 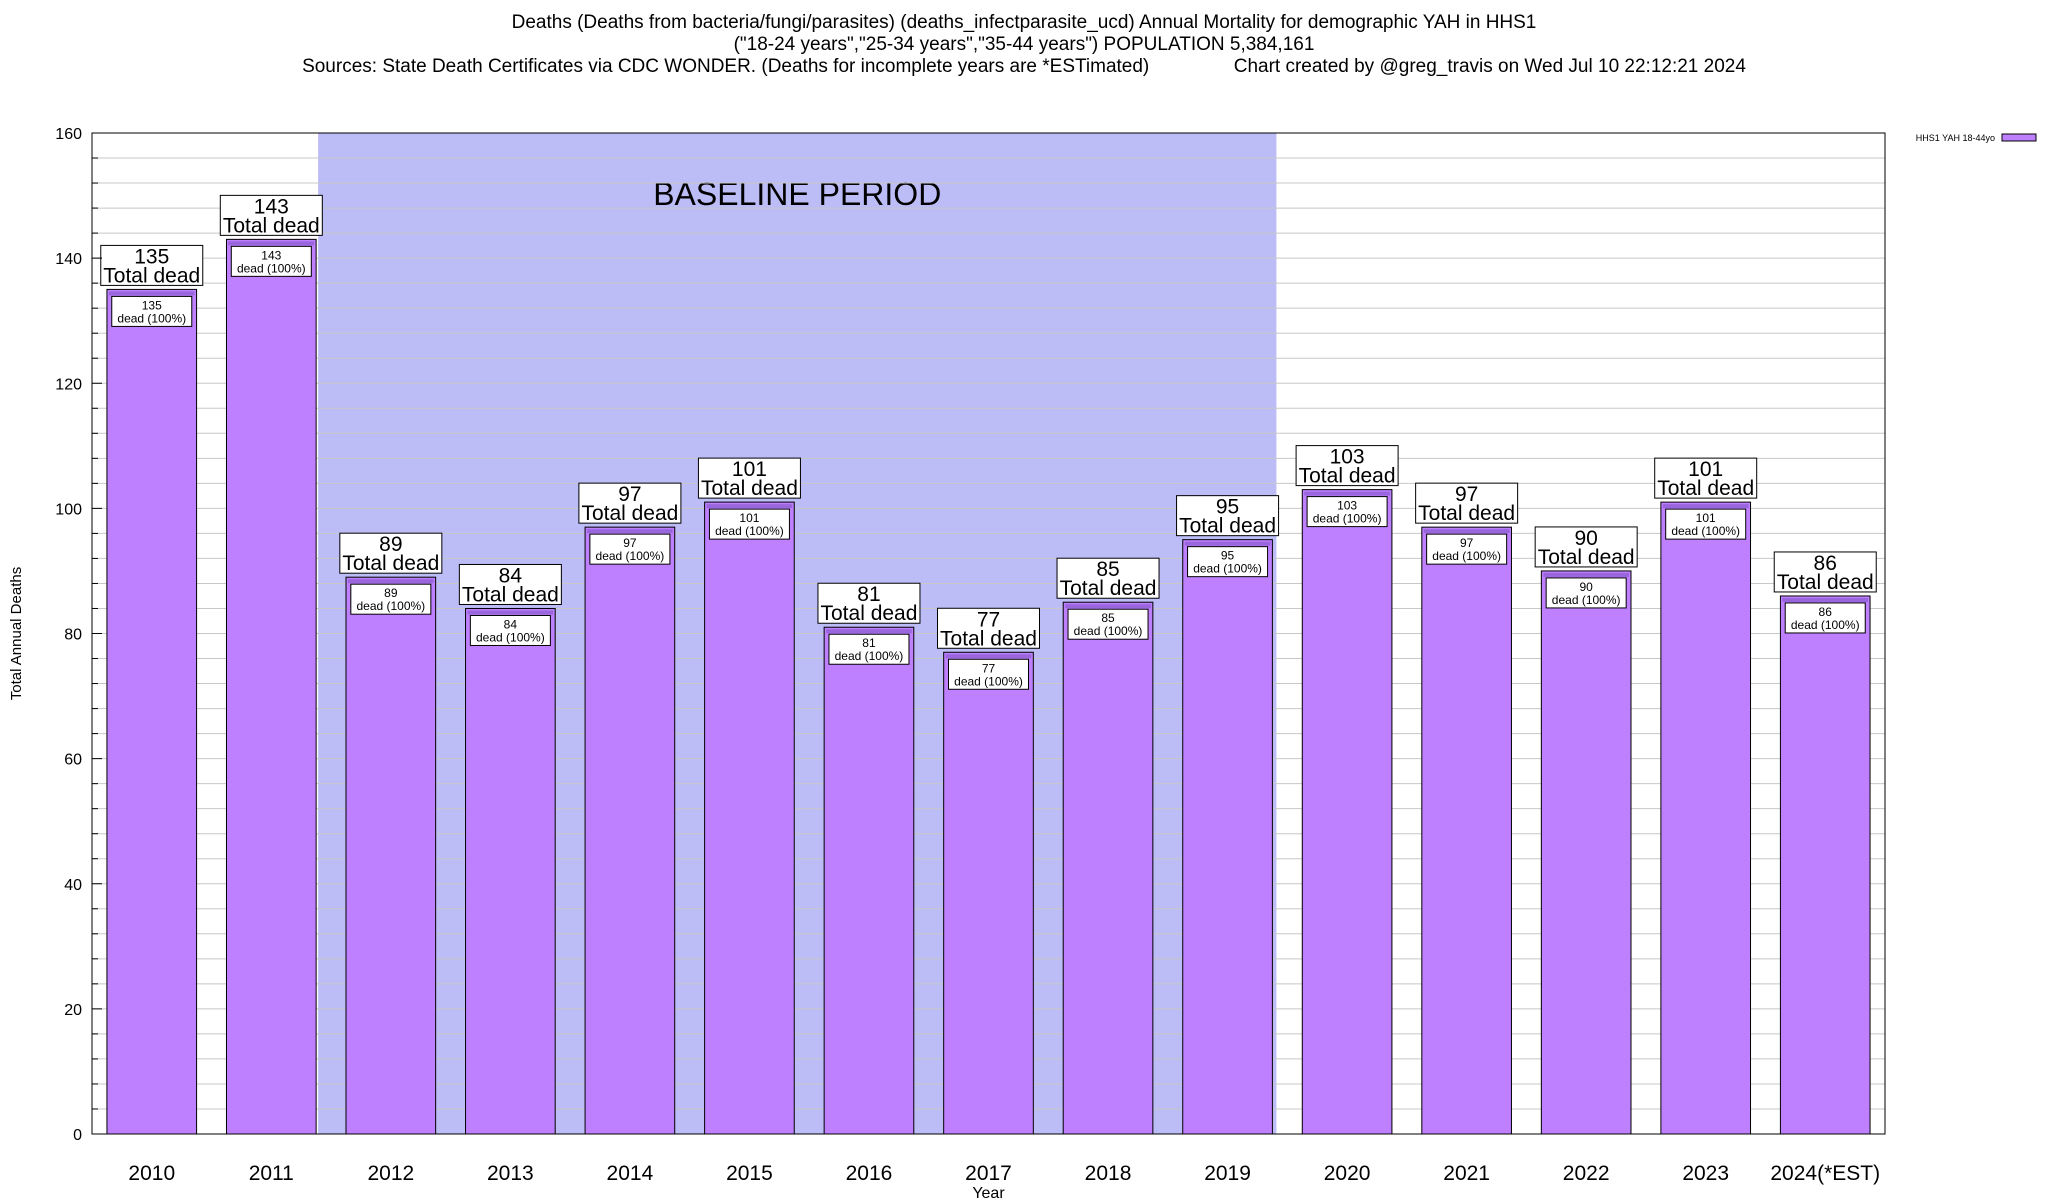 What do you see at coordinates (1976, 138) in the screenshot?
I see `legend: HHS1 YAH 18-44yo` at bounding box center [1976, 138].